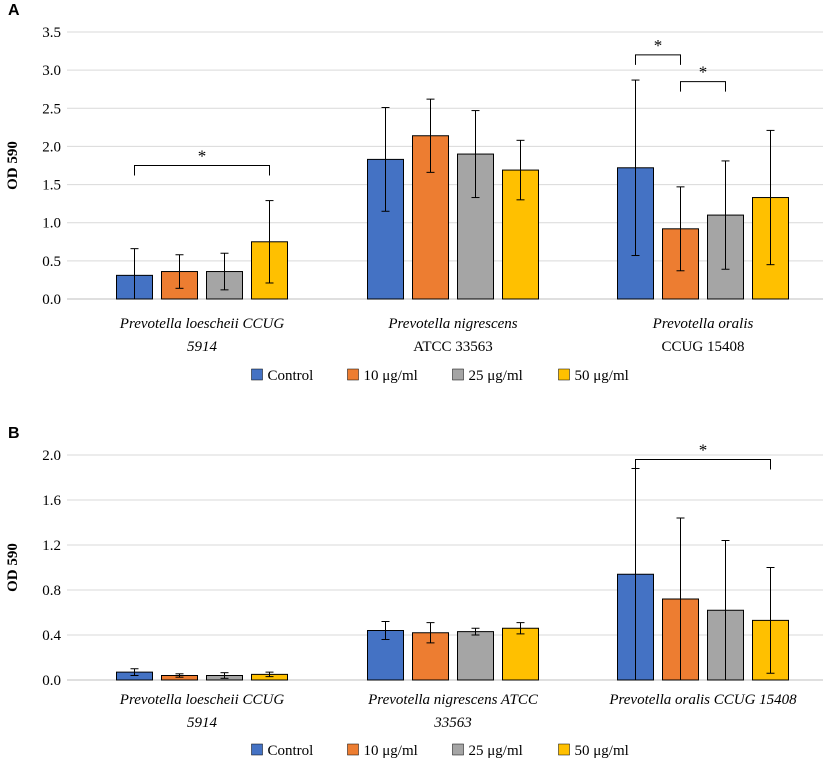  I want to click on category-label: Prevotella nigrescens ATCC, so click(453, 700).